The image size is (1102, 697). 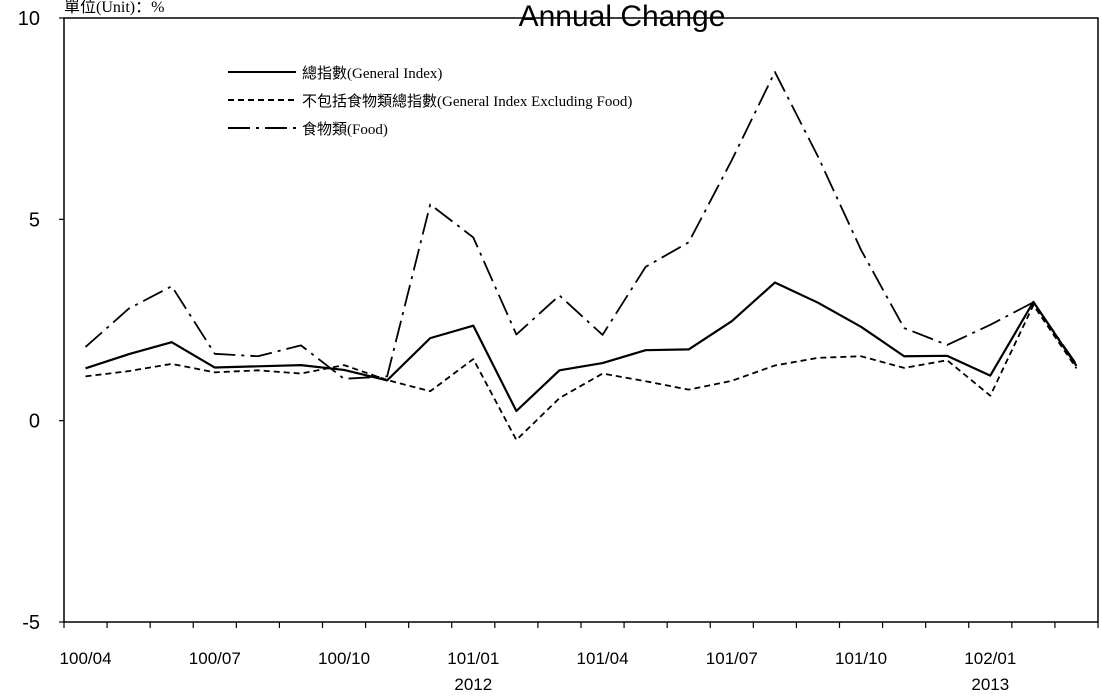 I want to click on x-tick-sublabel: 2012, so click(x=473, y=684).